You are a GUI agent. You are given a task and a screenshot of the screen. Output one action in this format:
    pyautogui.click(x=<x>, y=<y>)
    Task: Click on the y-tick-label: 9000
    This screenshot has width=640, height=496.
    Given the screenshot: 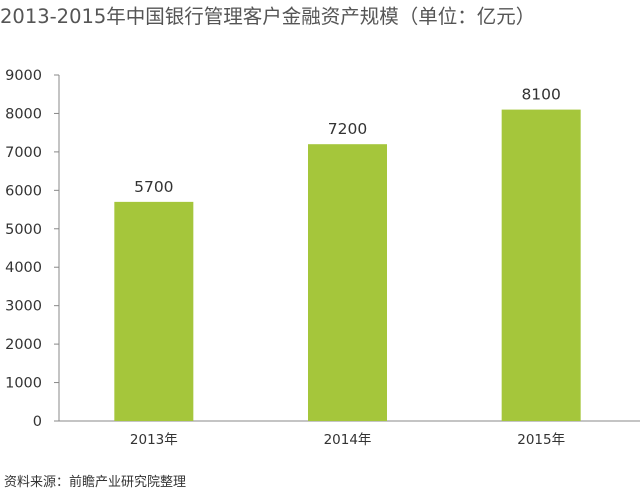 What is the action you would take?
    pyautogui.click(x=23, y=76)
    